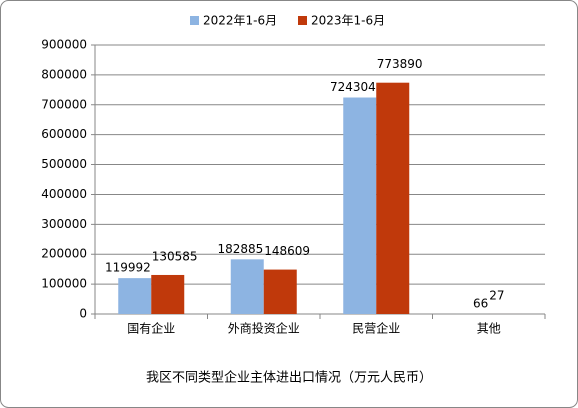  Describe the element at coordinates (64, 284) in the screenshot. I see `y-tick-label: 100000` at that location.